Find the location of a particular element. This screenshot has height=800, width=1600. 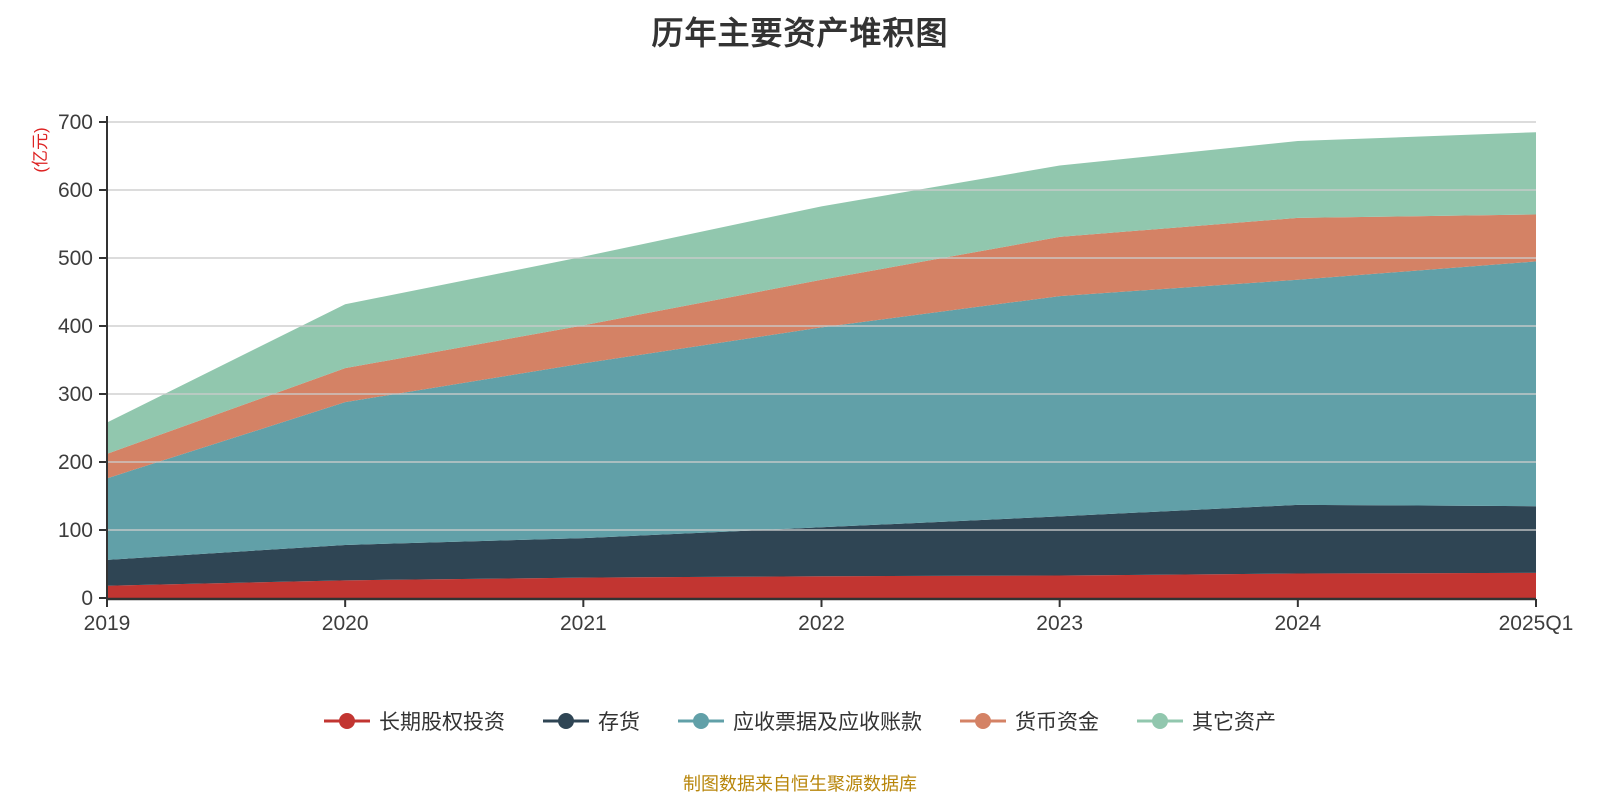

x-tick-label: 2019 is located at coordinates (107, 623).